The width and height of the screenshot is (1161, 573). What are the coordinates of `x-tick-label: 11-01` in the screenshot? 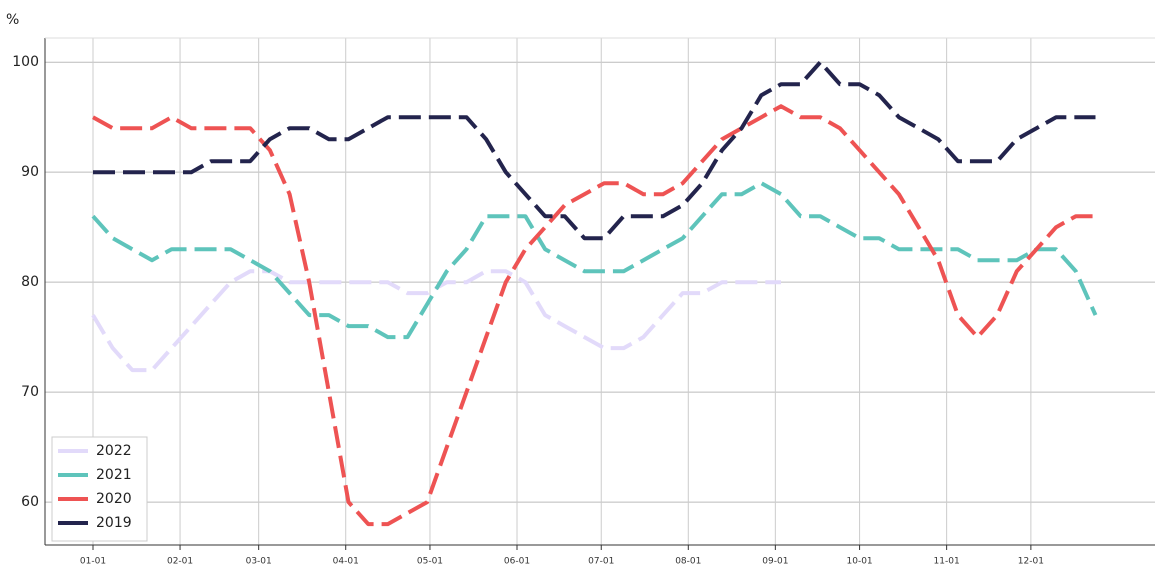 It's located at (947, 562).